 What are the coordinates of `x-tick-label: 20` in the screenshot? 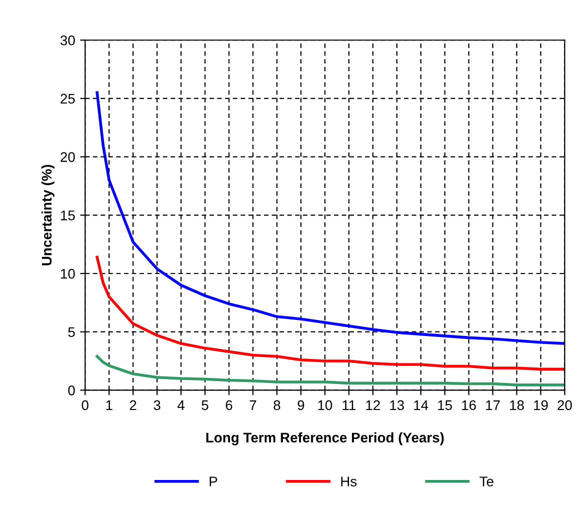 It's located at (565, 405).